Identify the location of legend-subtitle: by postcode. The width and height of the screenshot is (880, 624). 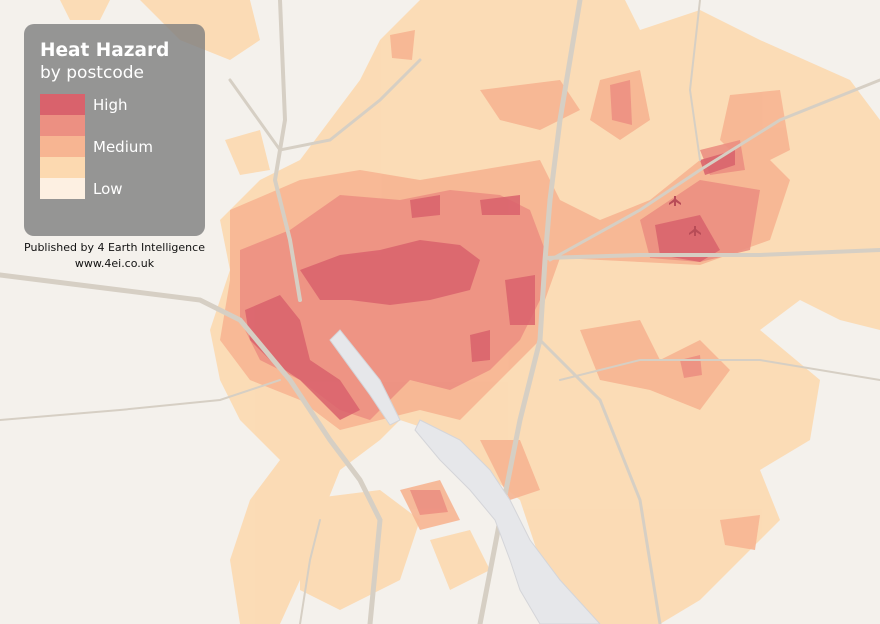
(92, 73).